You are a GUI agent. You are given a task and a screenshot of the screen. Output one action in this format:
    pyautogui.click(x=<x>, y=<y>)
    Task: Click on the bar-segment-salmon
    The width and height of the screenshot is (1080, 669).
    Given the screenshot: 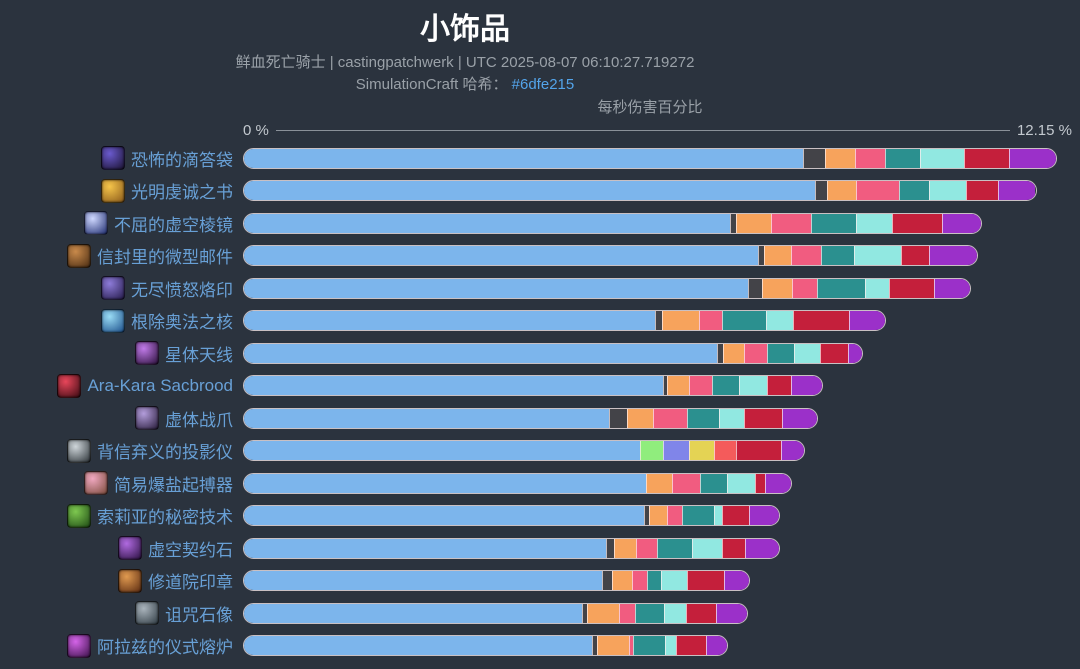 What is the action you would take?
    pyautogui.click(x=724, y=451)
    